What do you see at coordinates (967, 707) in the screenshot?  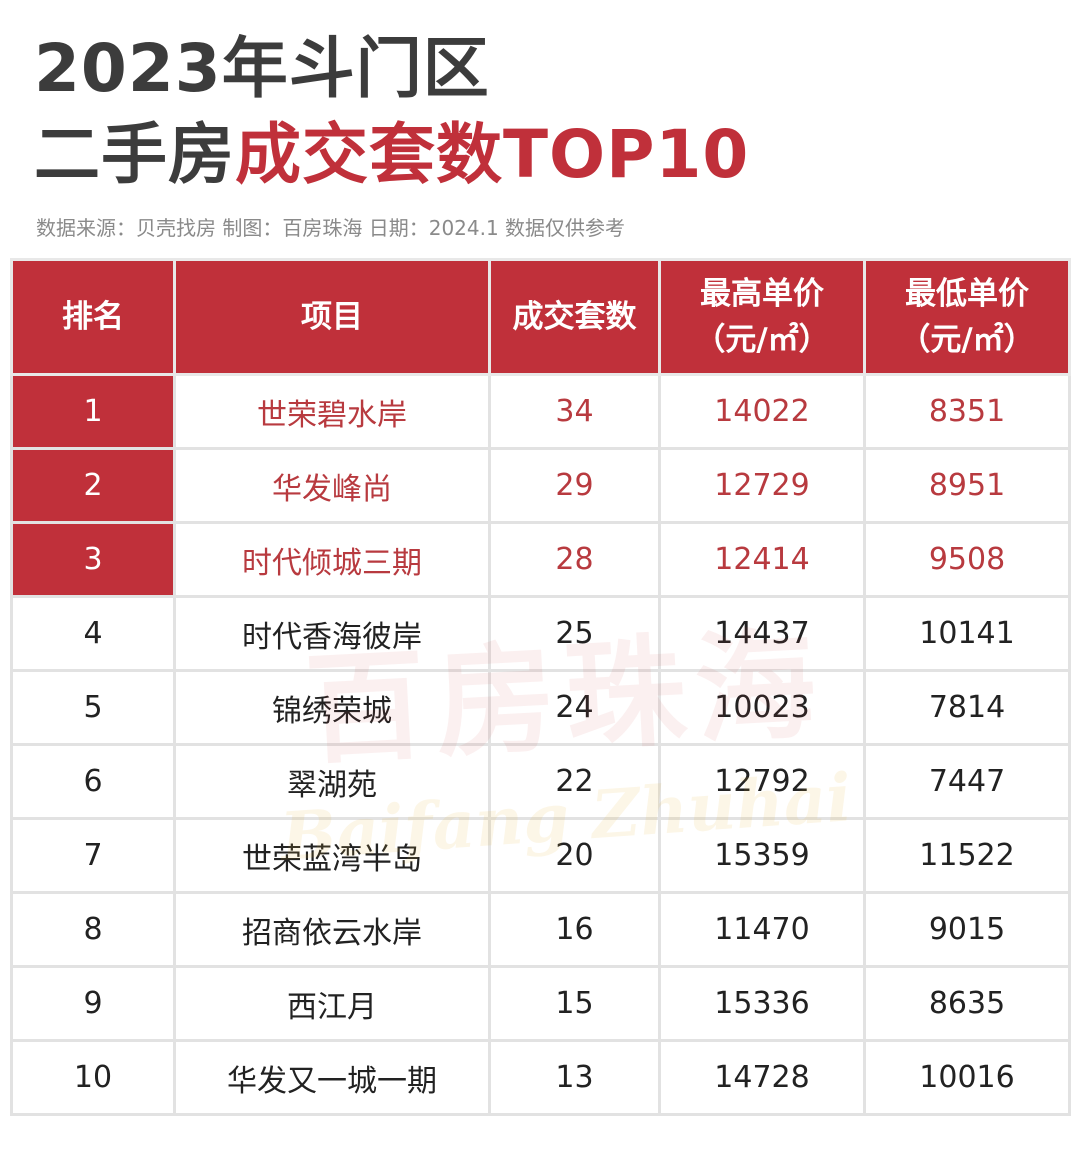 I see `min-price-cell: 7814` at bounding box center [967, 707].